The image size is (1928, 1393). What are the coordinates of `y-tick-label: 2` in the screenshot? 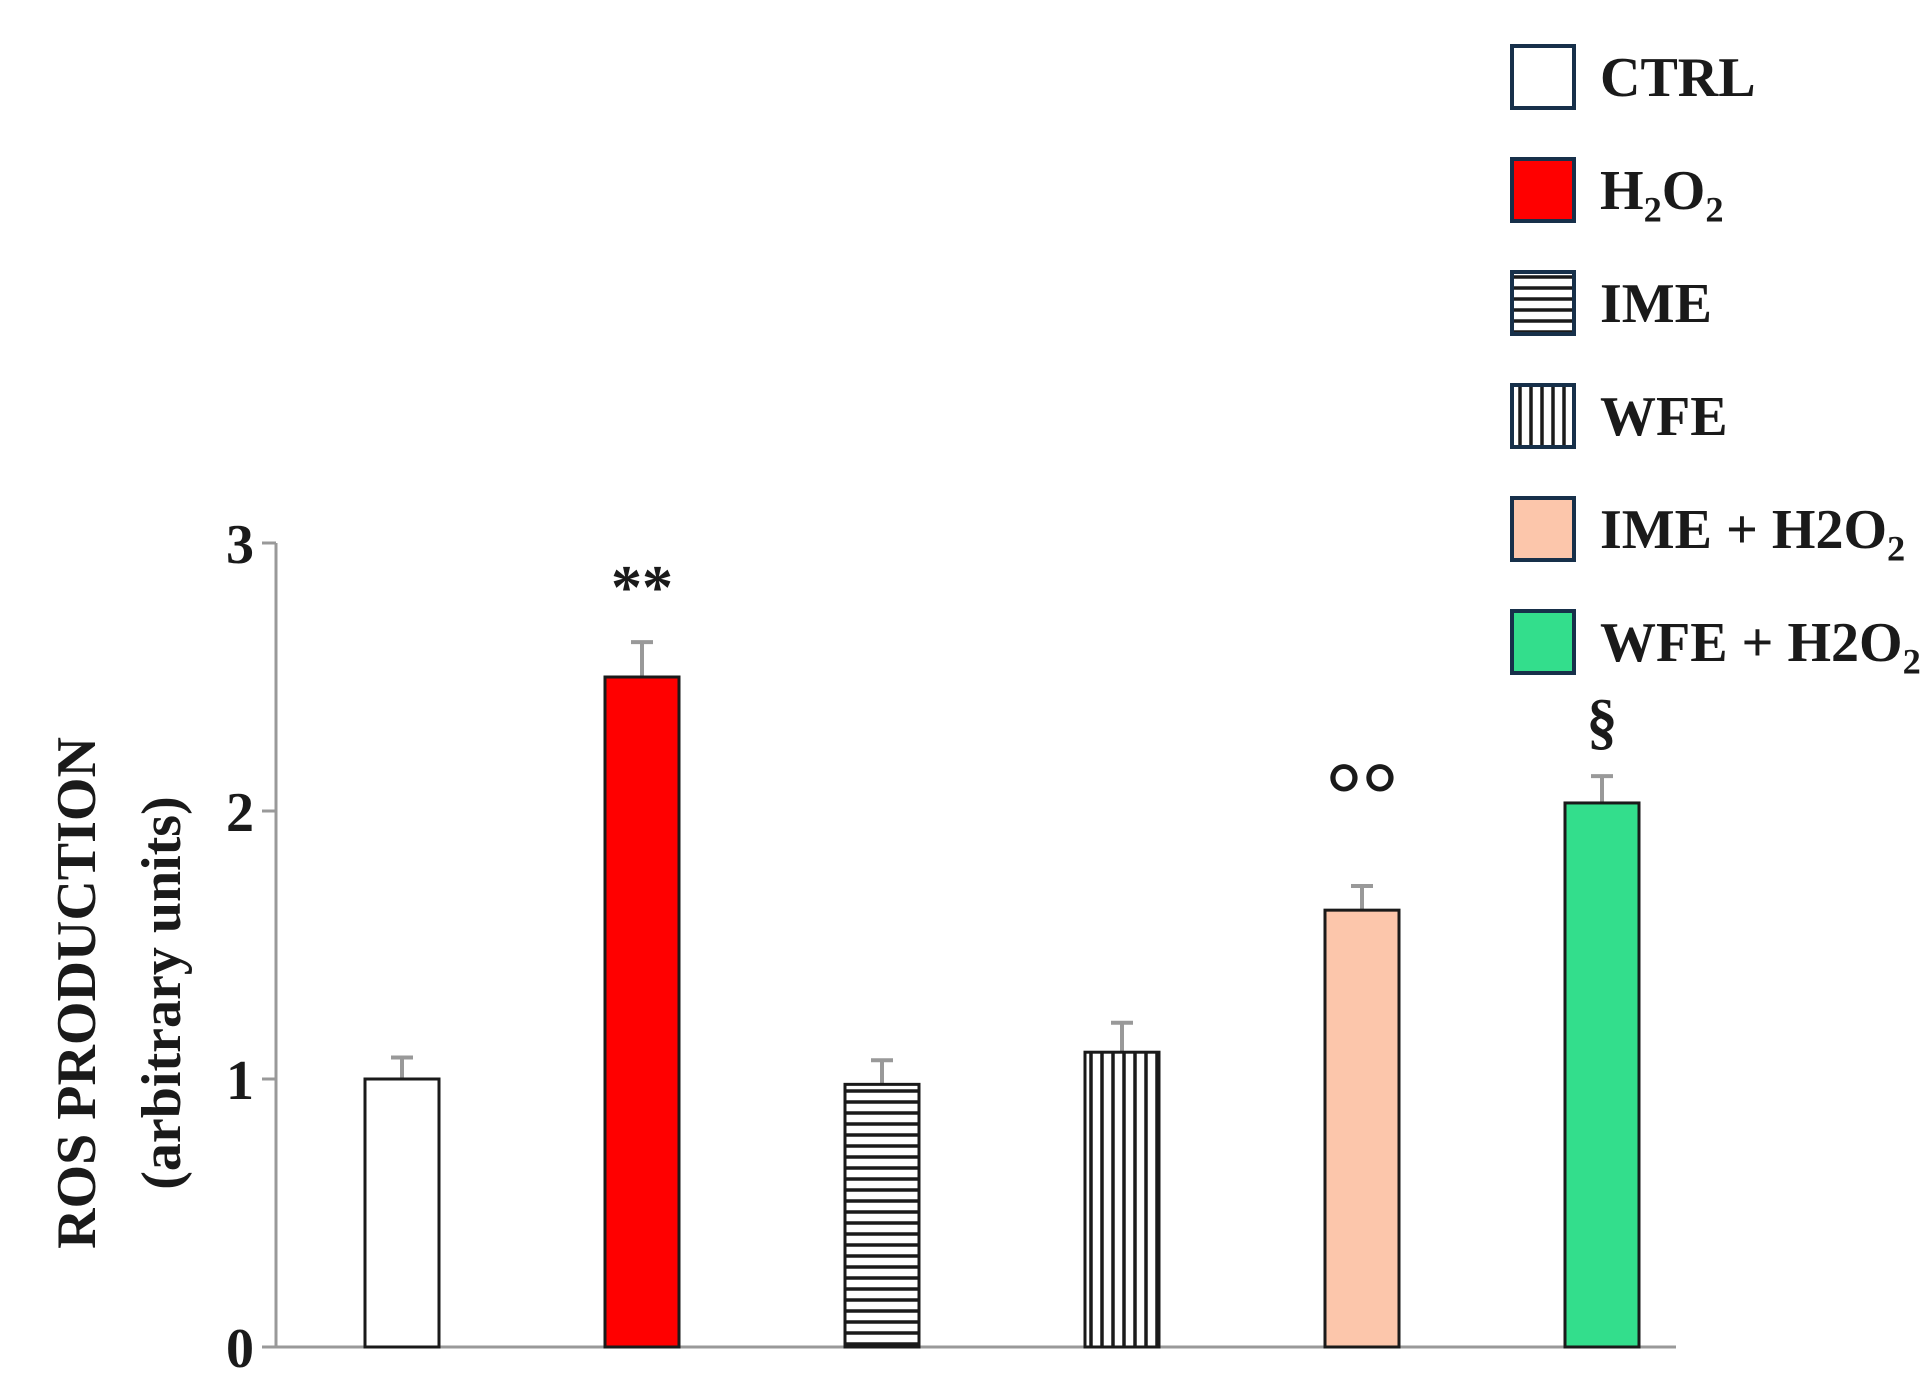 It's located at (240, 813).